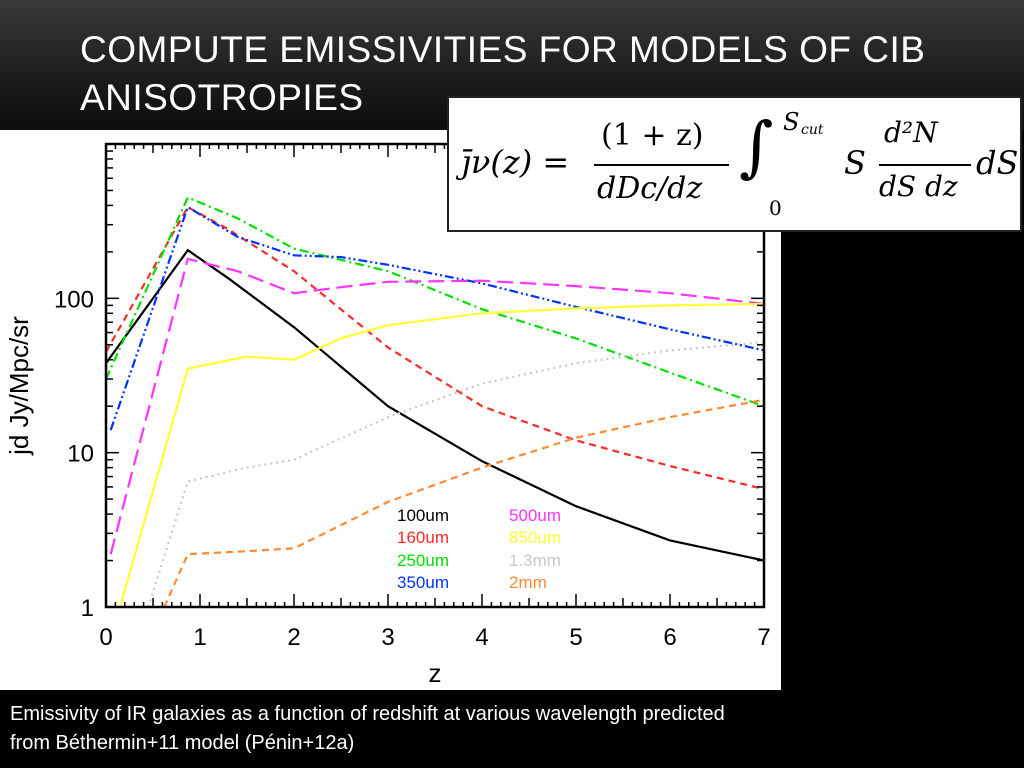  Describe the element at coordinates (812, 130) in the screenshot. I see `formula-upper-limit-sub: cut` at that location.